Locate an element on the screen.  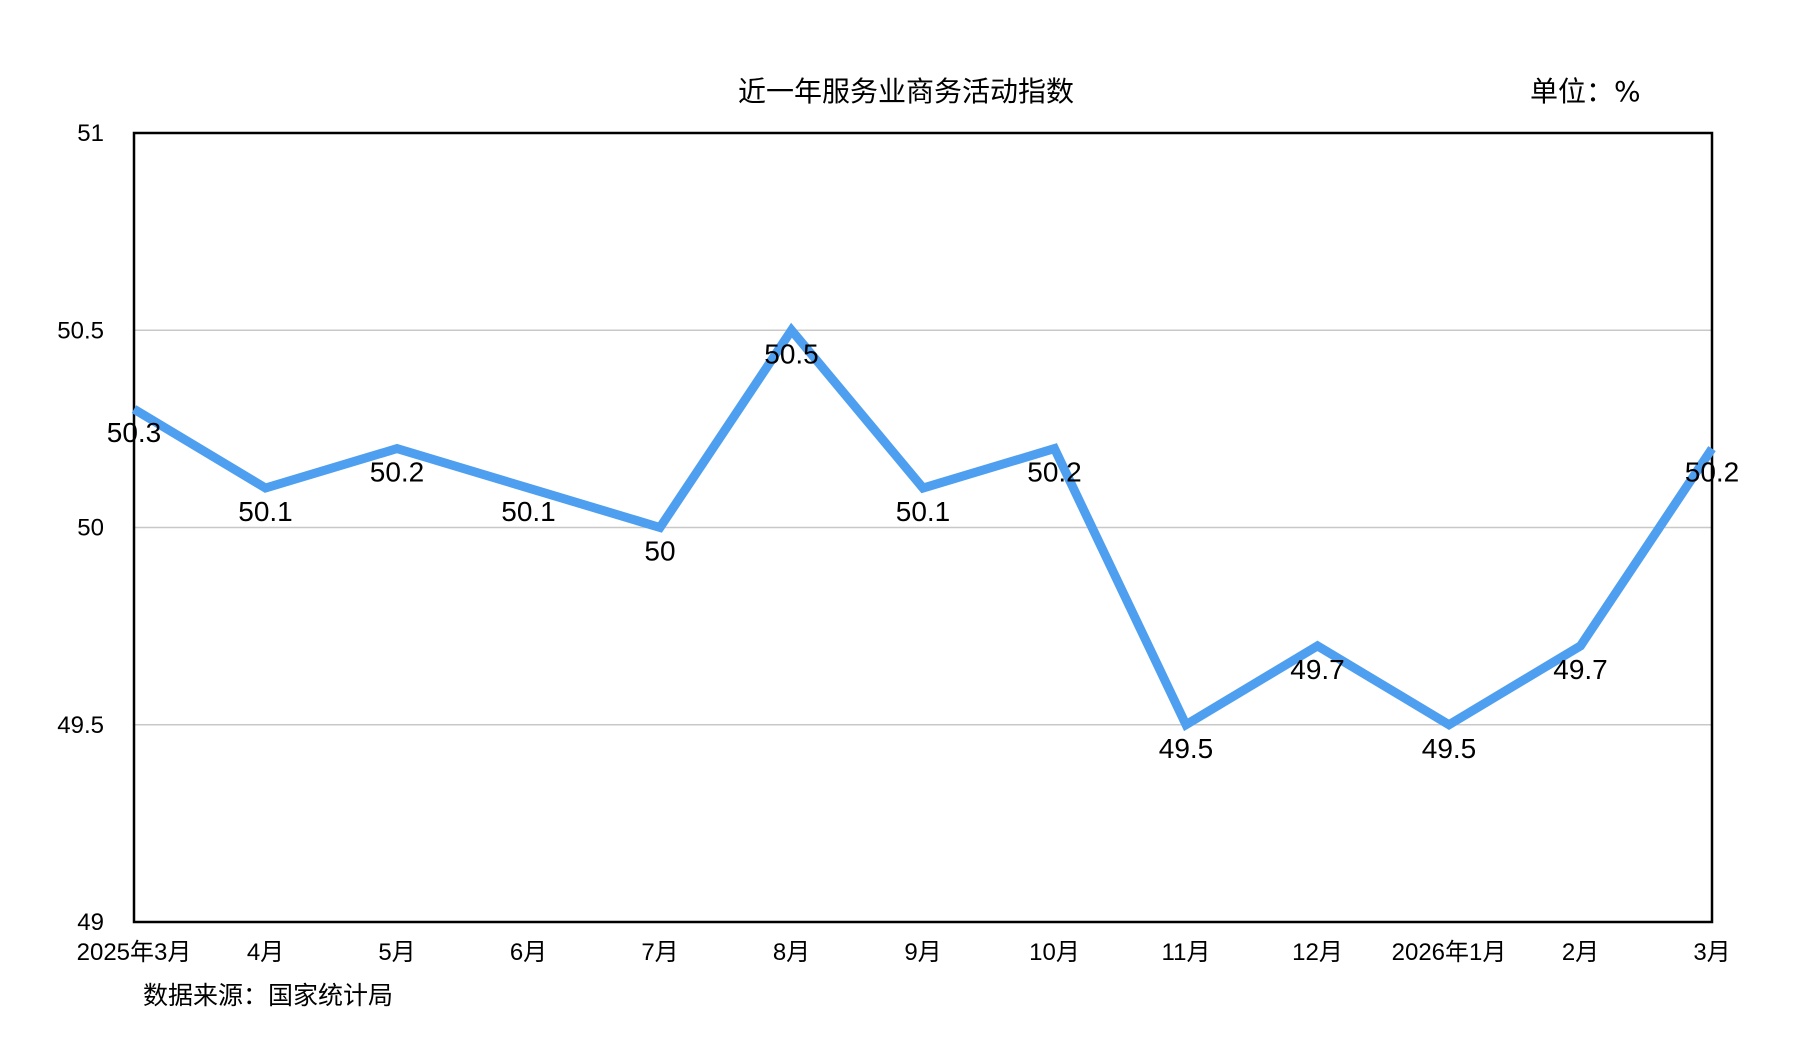
y-tick-label: 50 is located at coordinates (90, 528).